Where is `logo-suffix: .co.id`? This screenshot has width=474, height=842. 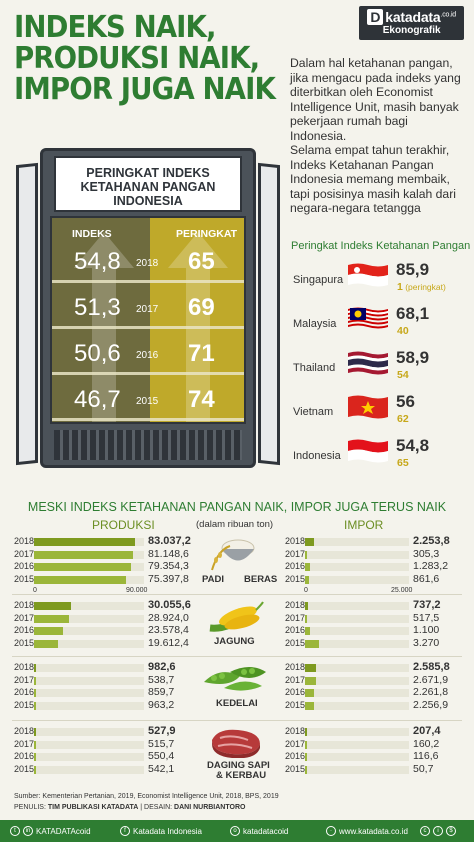
logo-suffix: .co.id is located at coordinates (448, 15).